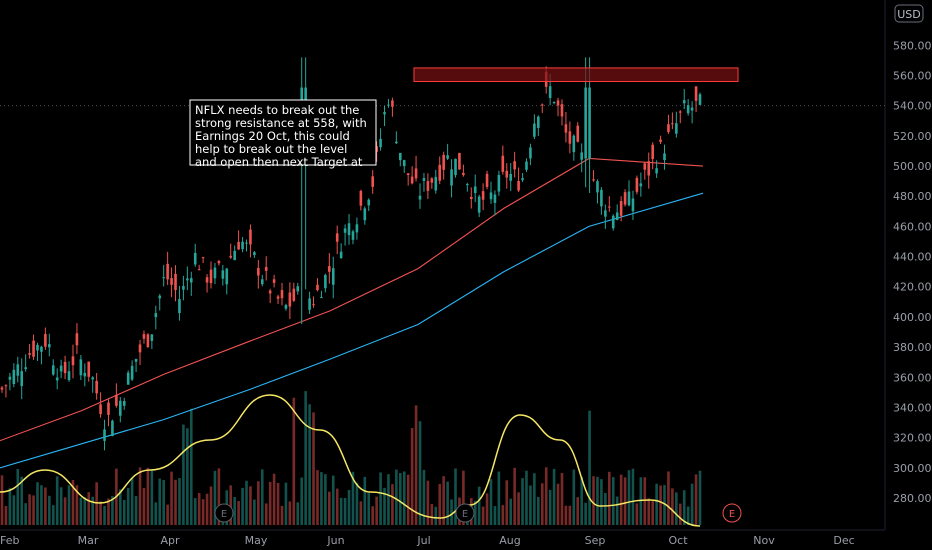  I want to click on resistance-zone, so click(576, 75).